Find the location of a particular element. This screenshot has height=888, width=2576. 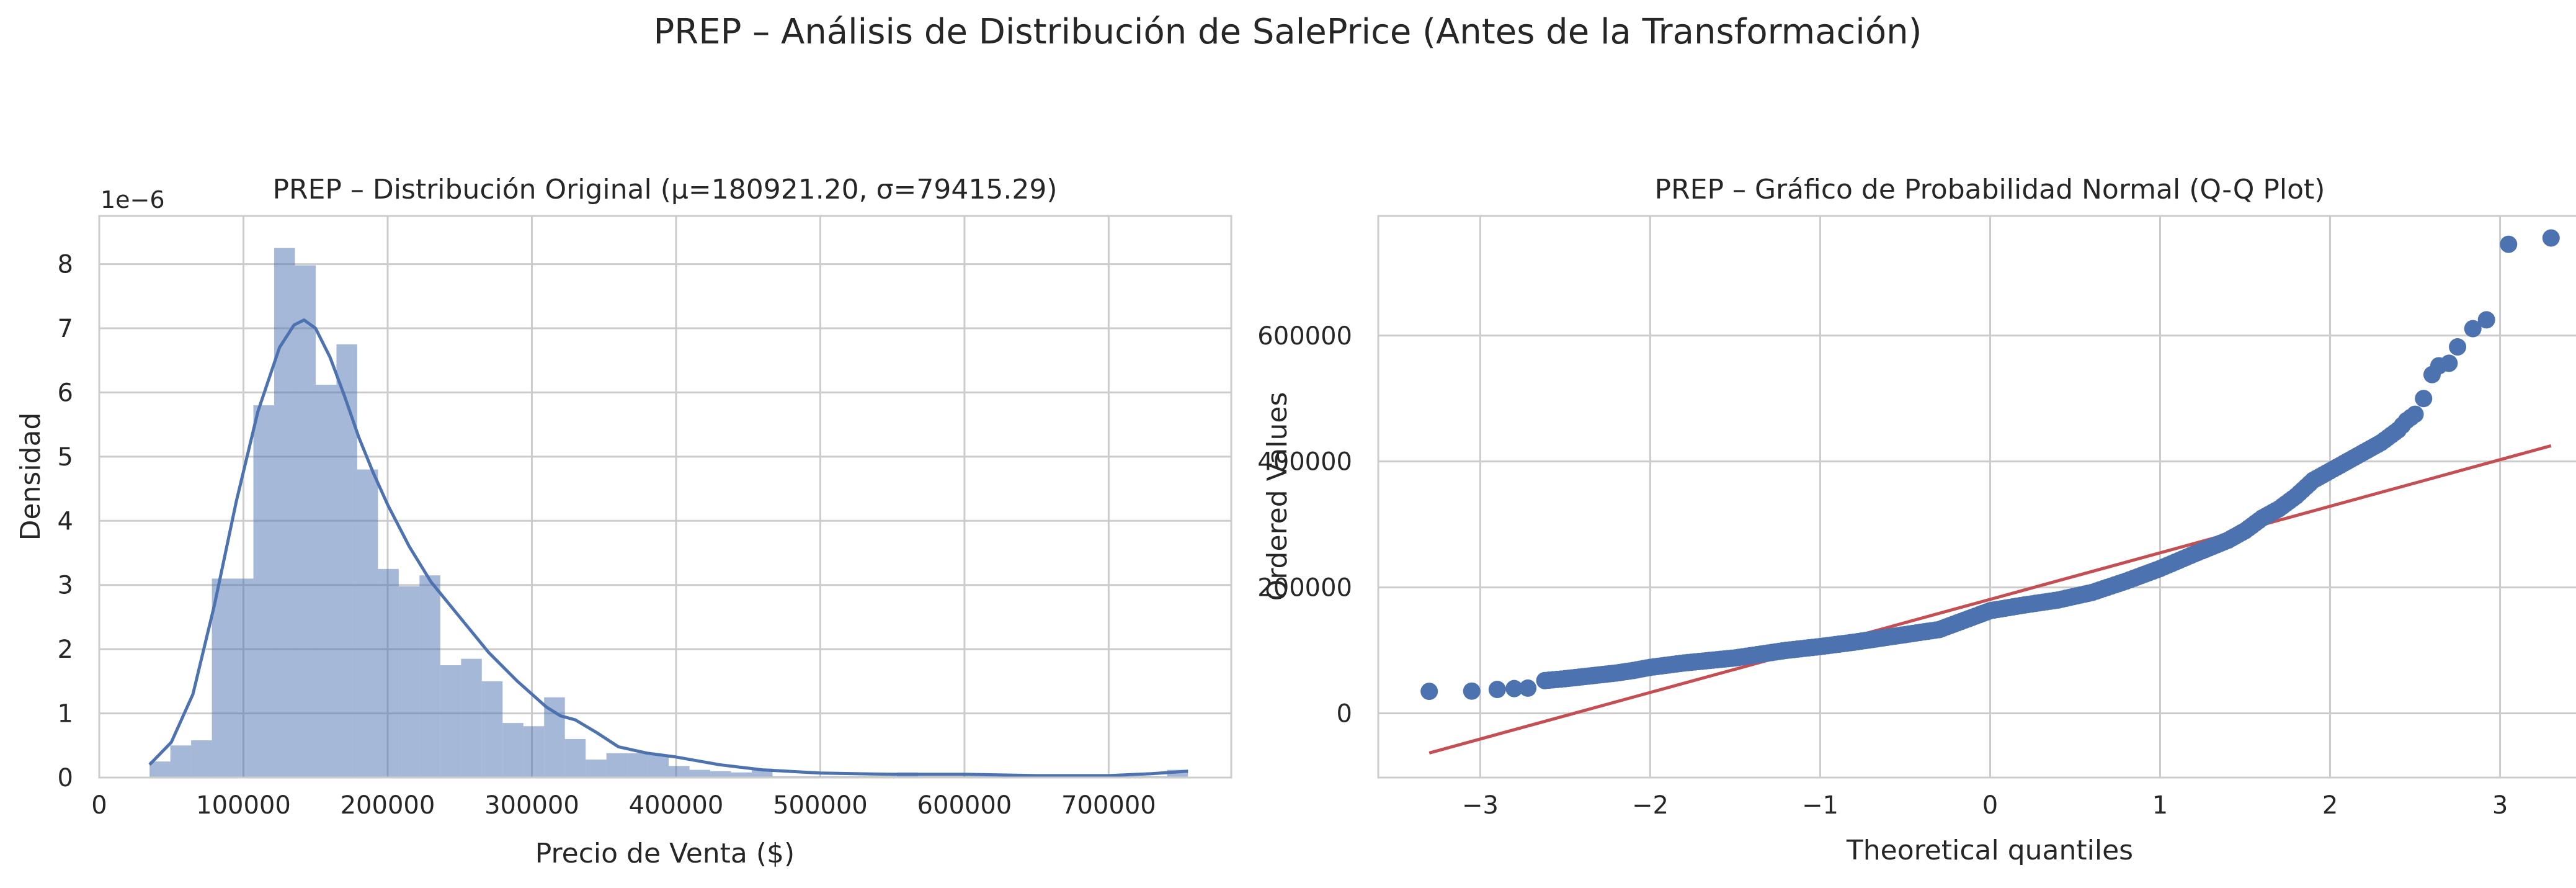

qq-y-tick-label: 0 is located at coordinates (1344, 714).